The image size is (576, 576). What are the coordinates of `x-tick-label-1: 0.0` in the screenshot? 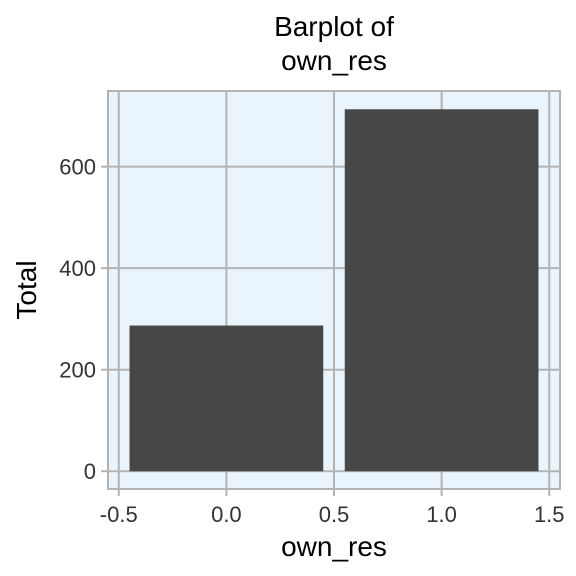 It's located at (226, 514).